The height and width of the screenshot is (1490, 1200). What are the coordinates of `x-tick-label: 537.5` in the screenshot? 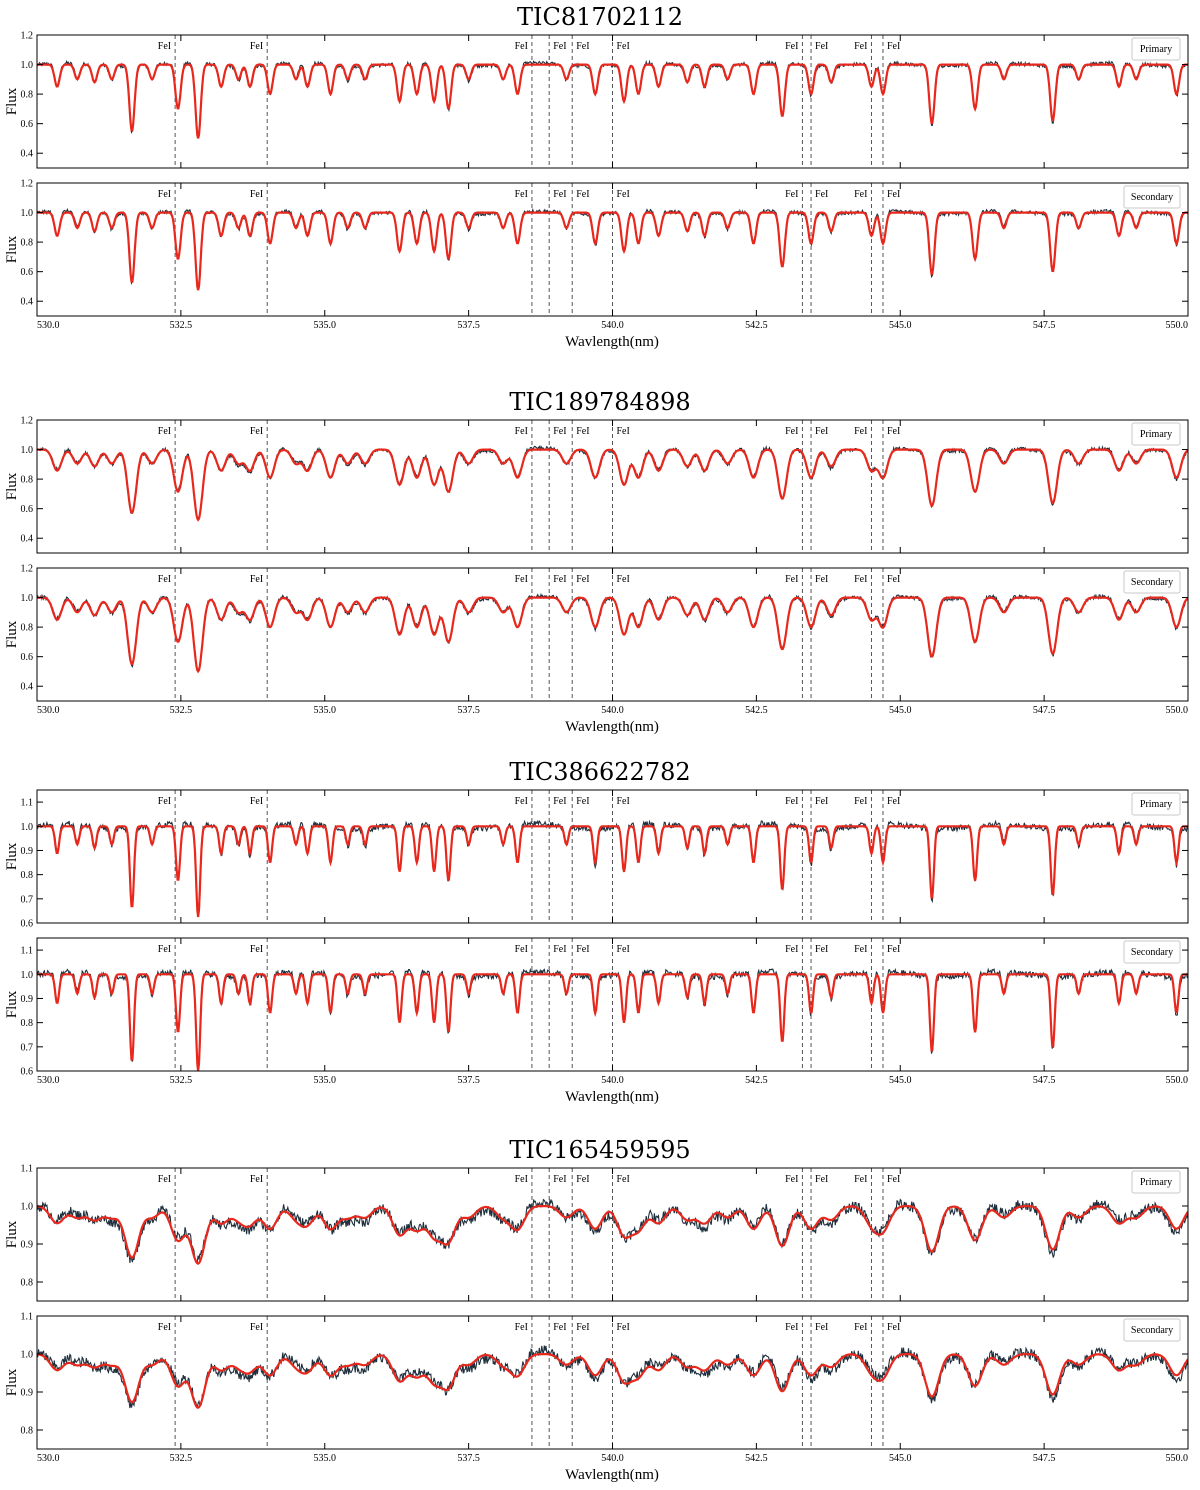 It's located at (468, 710).